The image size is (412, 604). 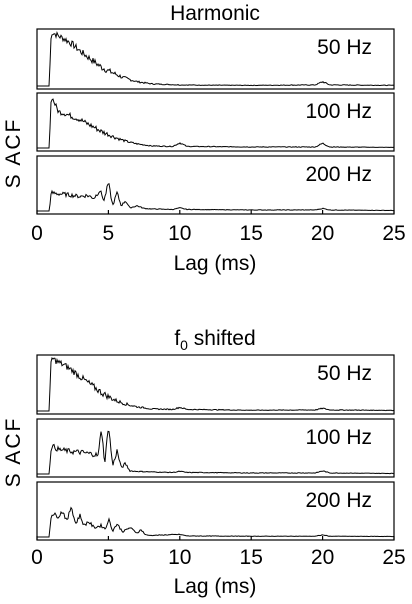 I want to click on chart-title: f0 shifted, so click(x=214, y=340).